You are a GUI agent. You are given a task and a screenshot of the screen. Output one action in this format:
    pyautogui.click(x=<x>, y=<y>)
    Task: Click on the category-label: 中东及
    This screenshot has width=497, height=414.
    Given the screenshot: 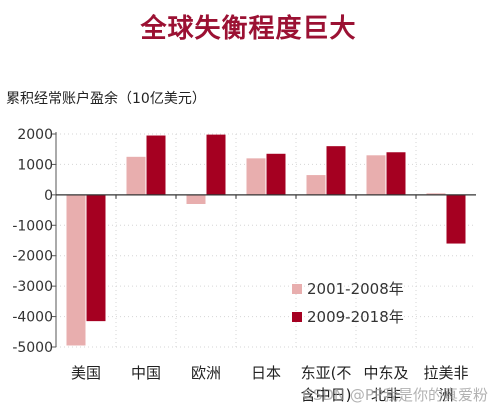 What is the action you would take?
    pyautogui.click(x=385, y=373)
    